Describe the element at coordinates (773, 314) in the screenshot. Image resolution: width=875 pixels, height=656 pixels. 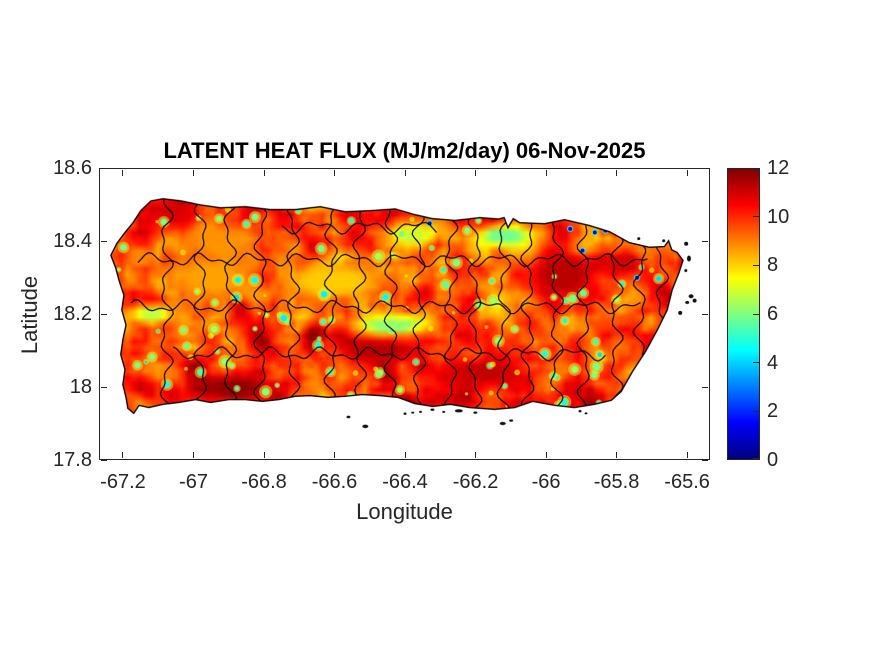
I see `colorbar-tick-label: 6` at that location.